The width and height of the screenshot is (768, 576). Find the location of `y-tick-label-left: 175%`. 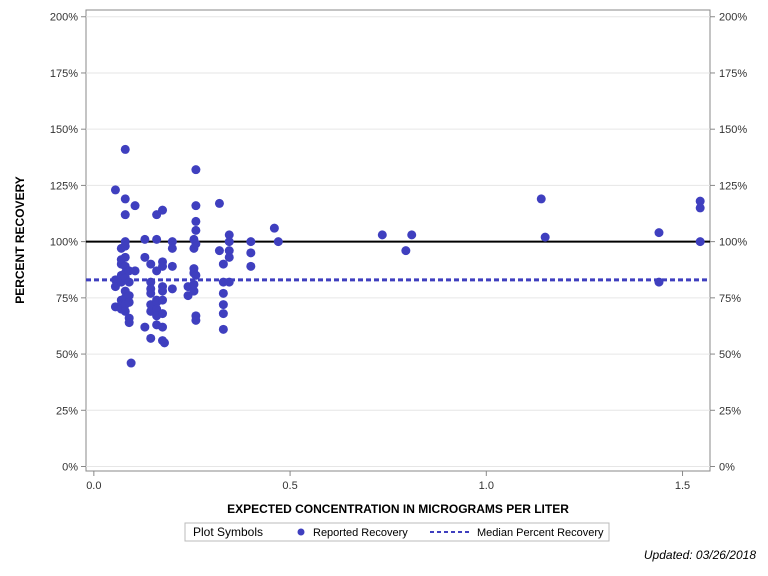

y-tick-label-left: 175% is located at coordinates (64, 74).